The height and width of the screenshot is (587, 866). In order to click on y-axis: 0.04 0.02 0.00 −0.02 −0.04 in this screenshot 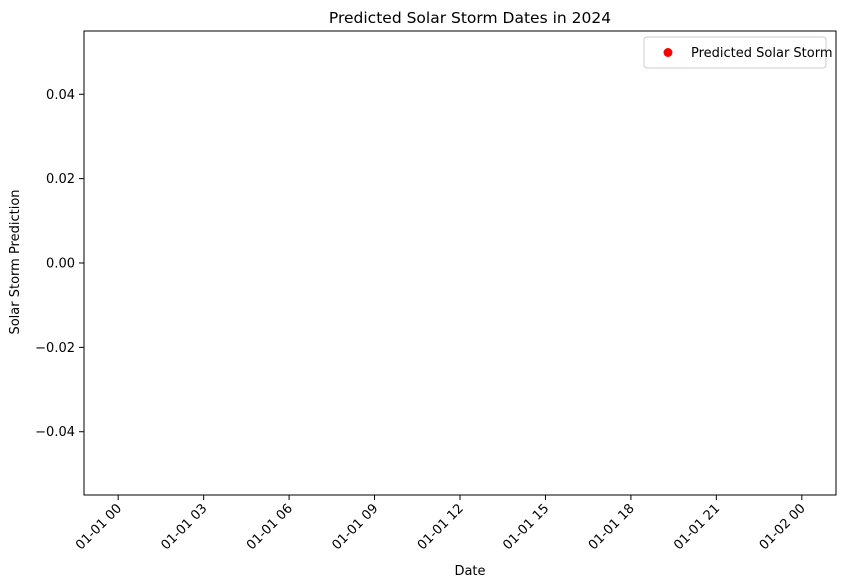, I will do `click(59, 264)`.